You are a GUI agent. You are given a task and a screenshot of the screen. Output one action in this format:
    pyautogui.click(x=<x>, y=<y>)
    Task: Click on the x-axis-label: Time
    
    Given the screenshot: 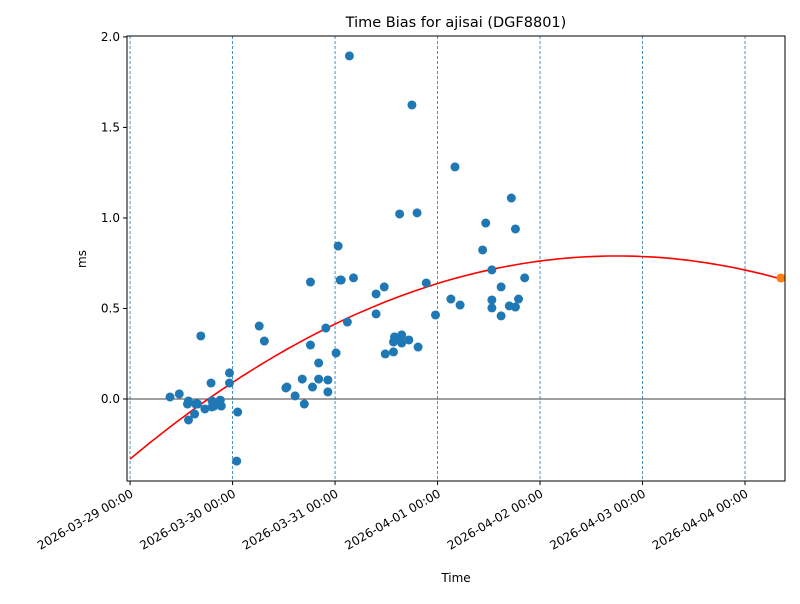 What is the action you would take?
    pyautogui.click(x=455, y=578)
    